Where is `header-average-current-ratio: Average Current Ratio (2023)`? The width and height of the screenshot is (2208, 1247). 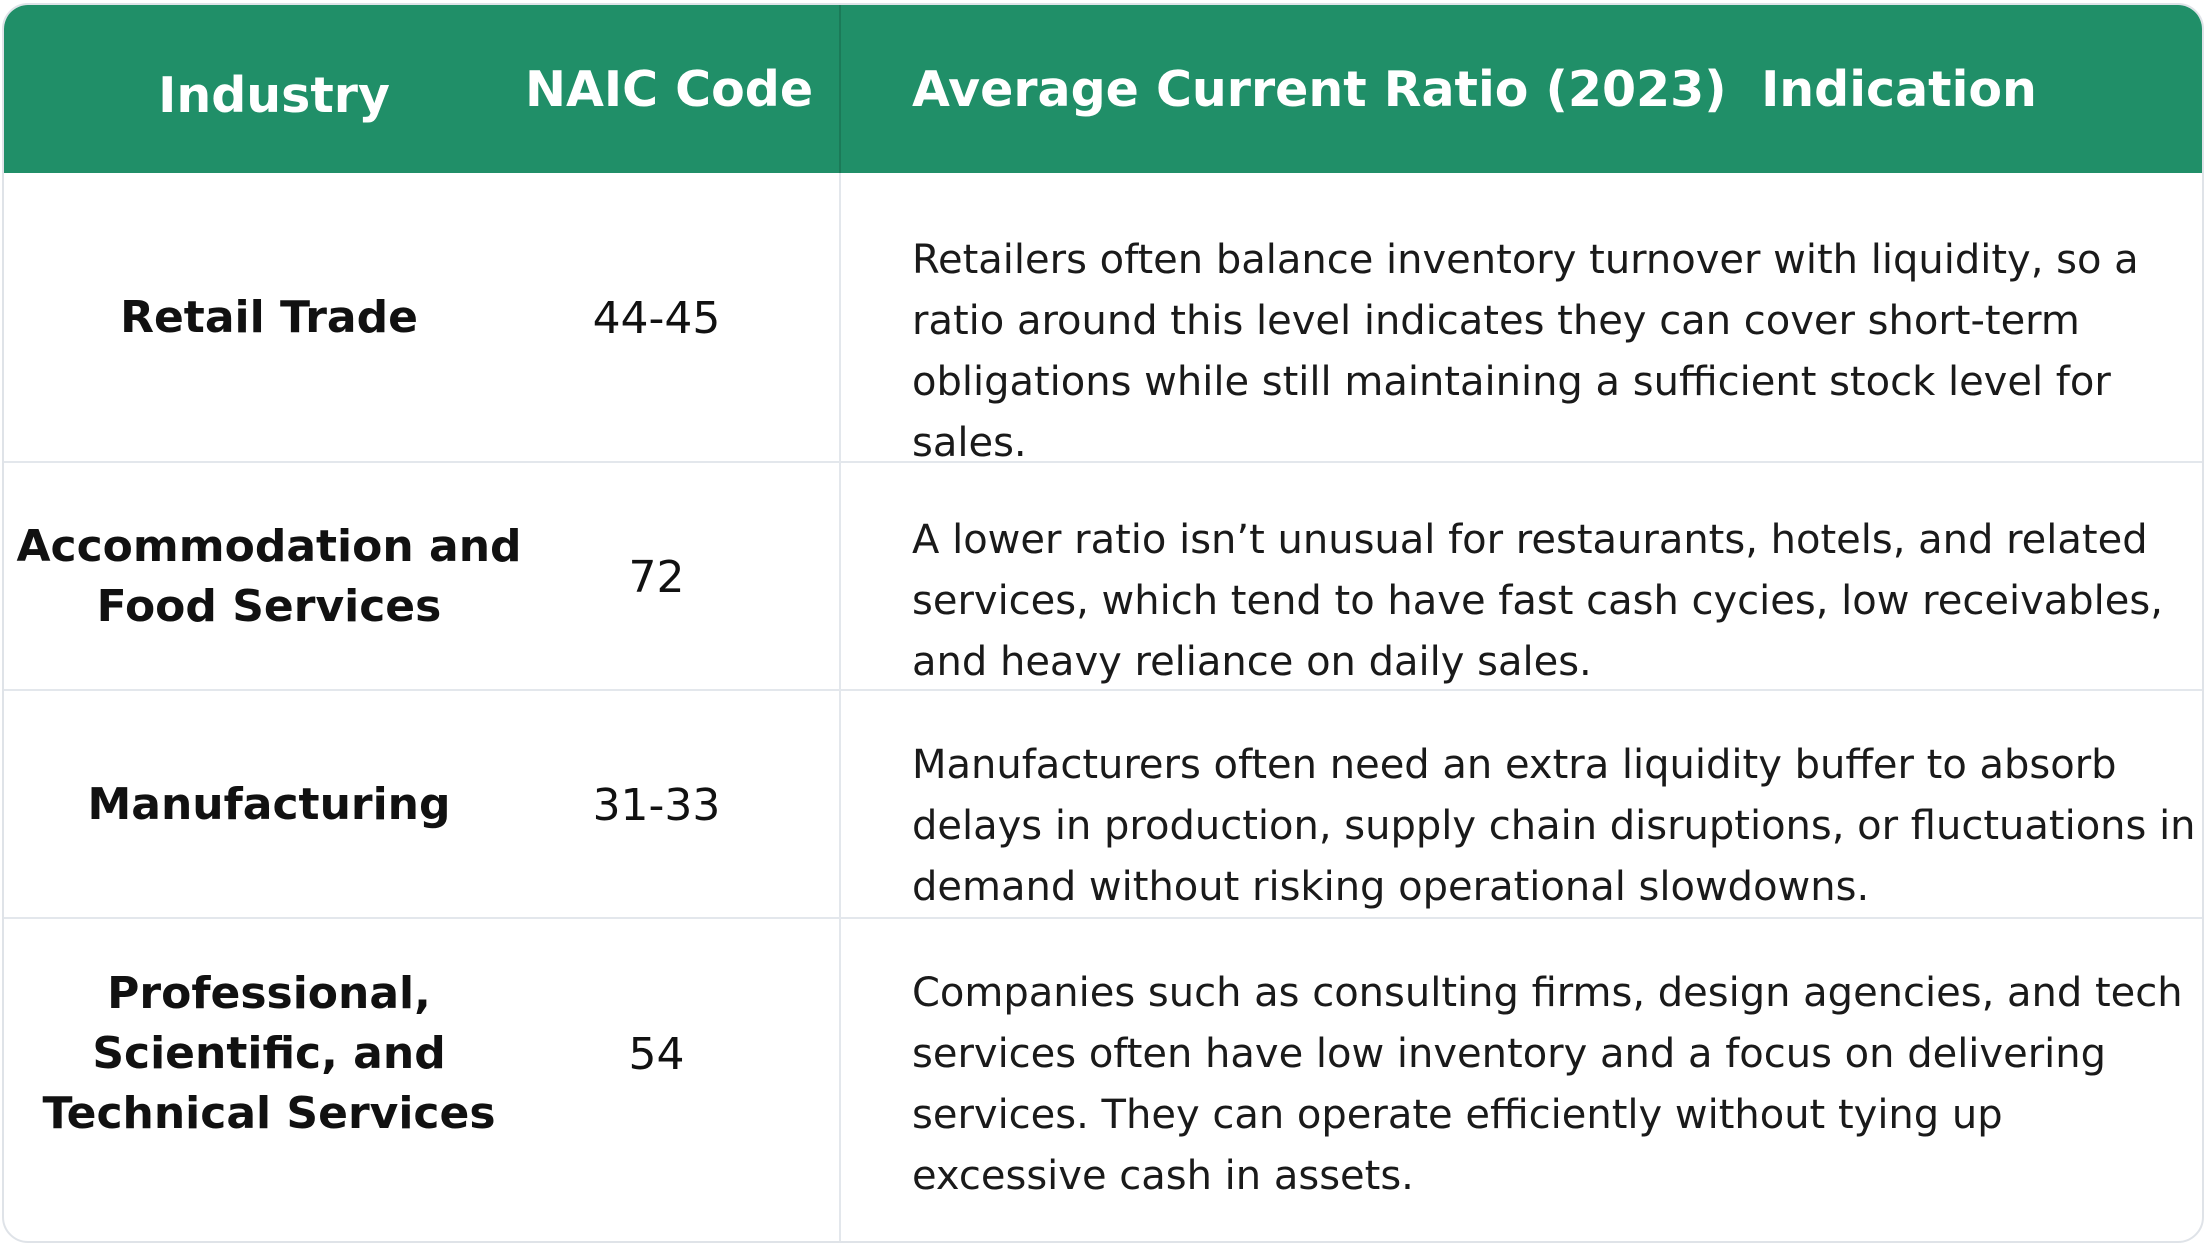 header-average-current-ratio: Average Current Ratio (2023) is located at coordinates (1319, 89).